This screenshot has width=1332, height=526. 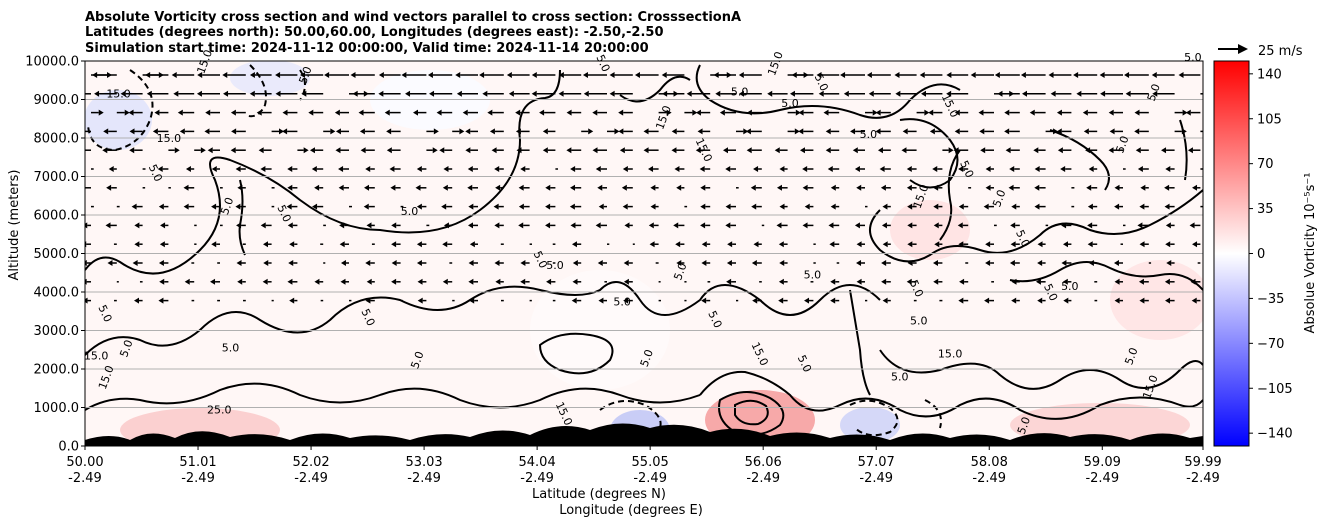 What do you see at coordinates (650, 462) in the screenshot?
I see `x-tick-label-latitude: 55.05` at bounding box center [650, 462].